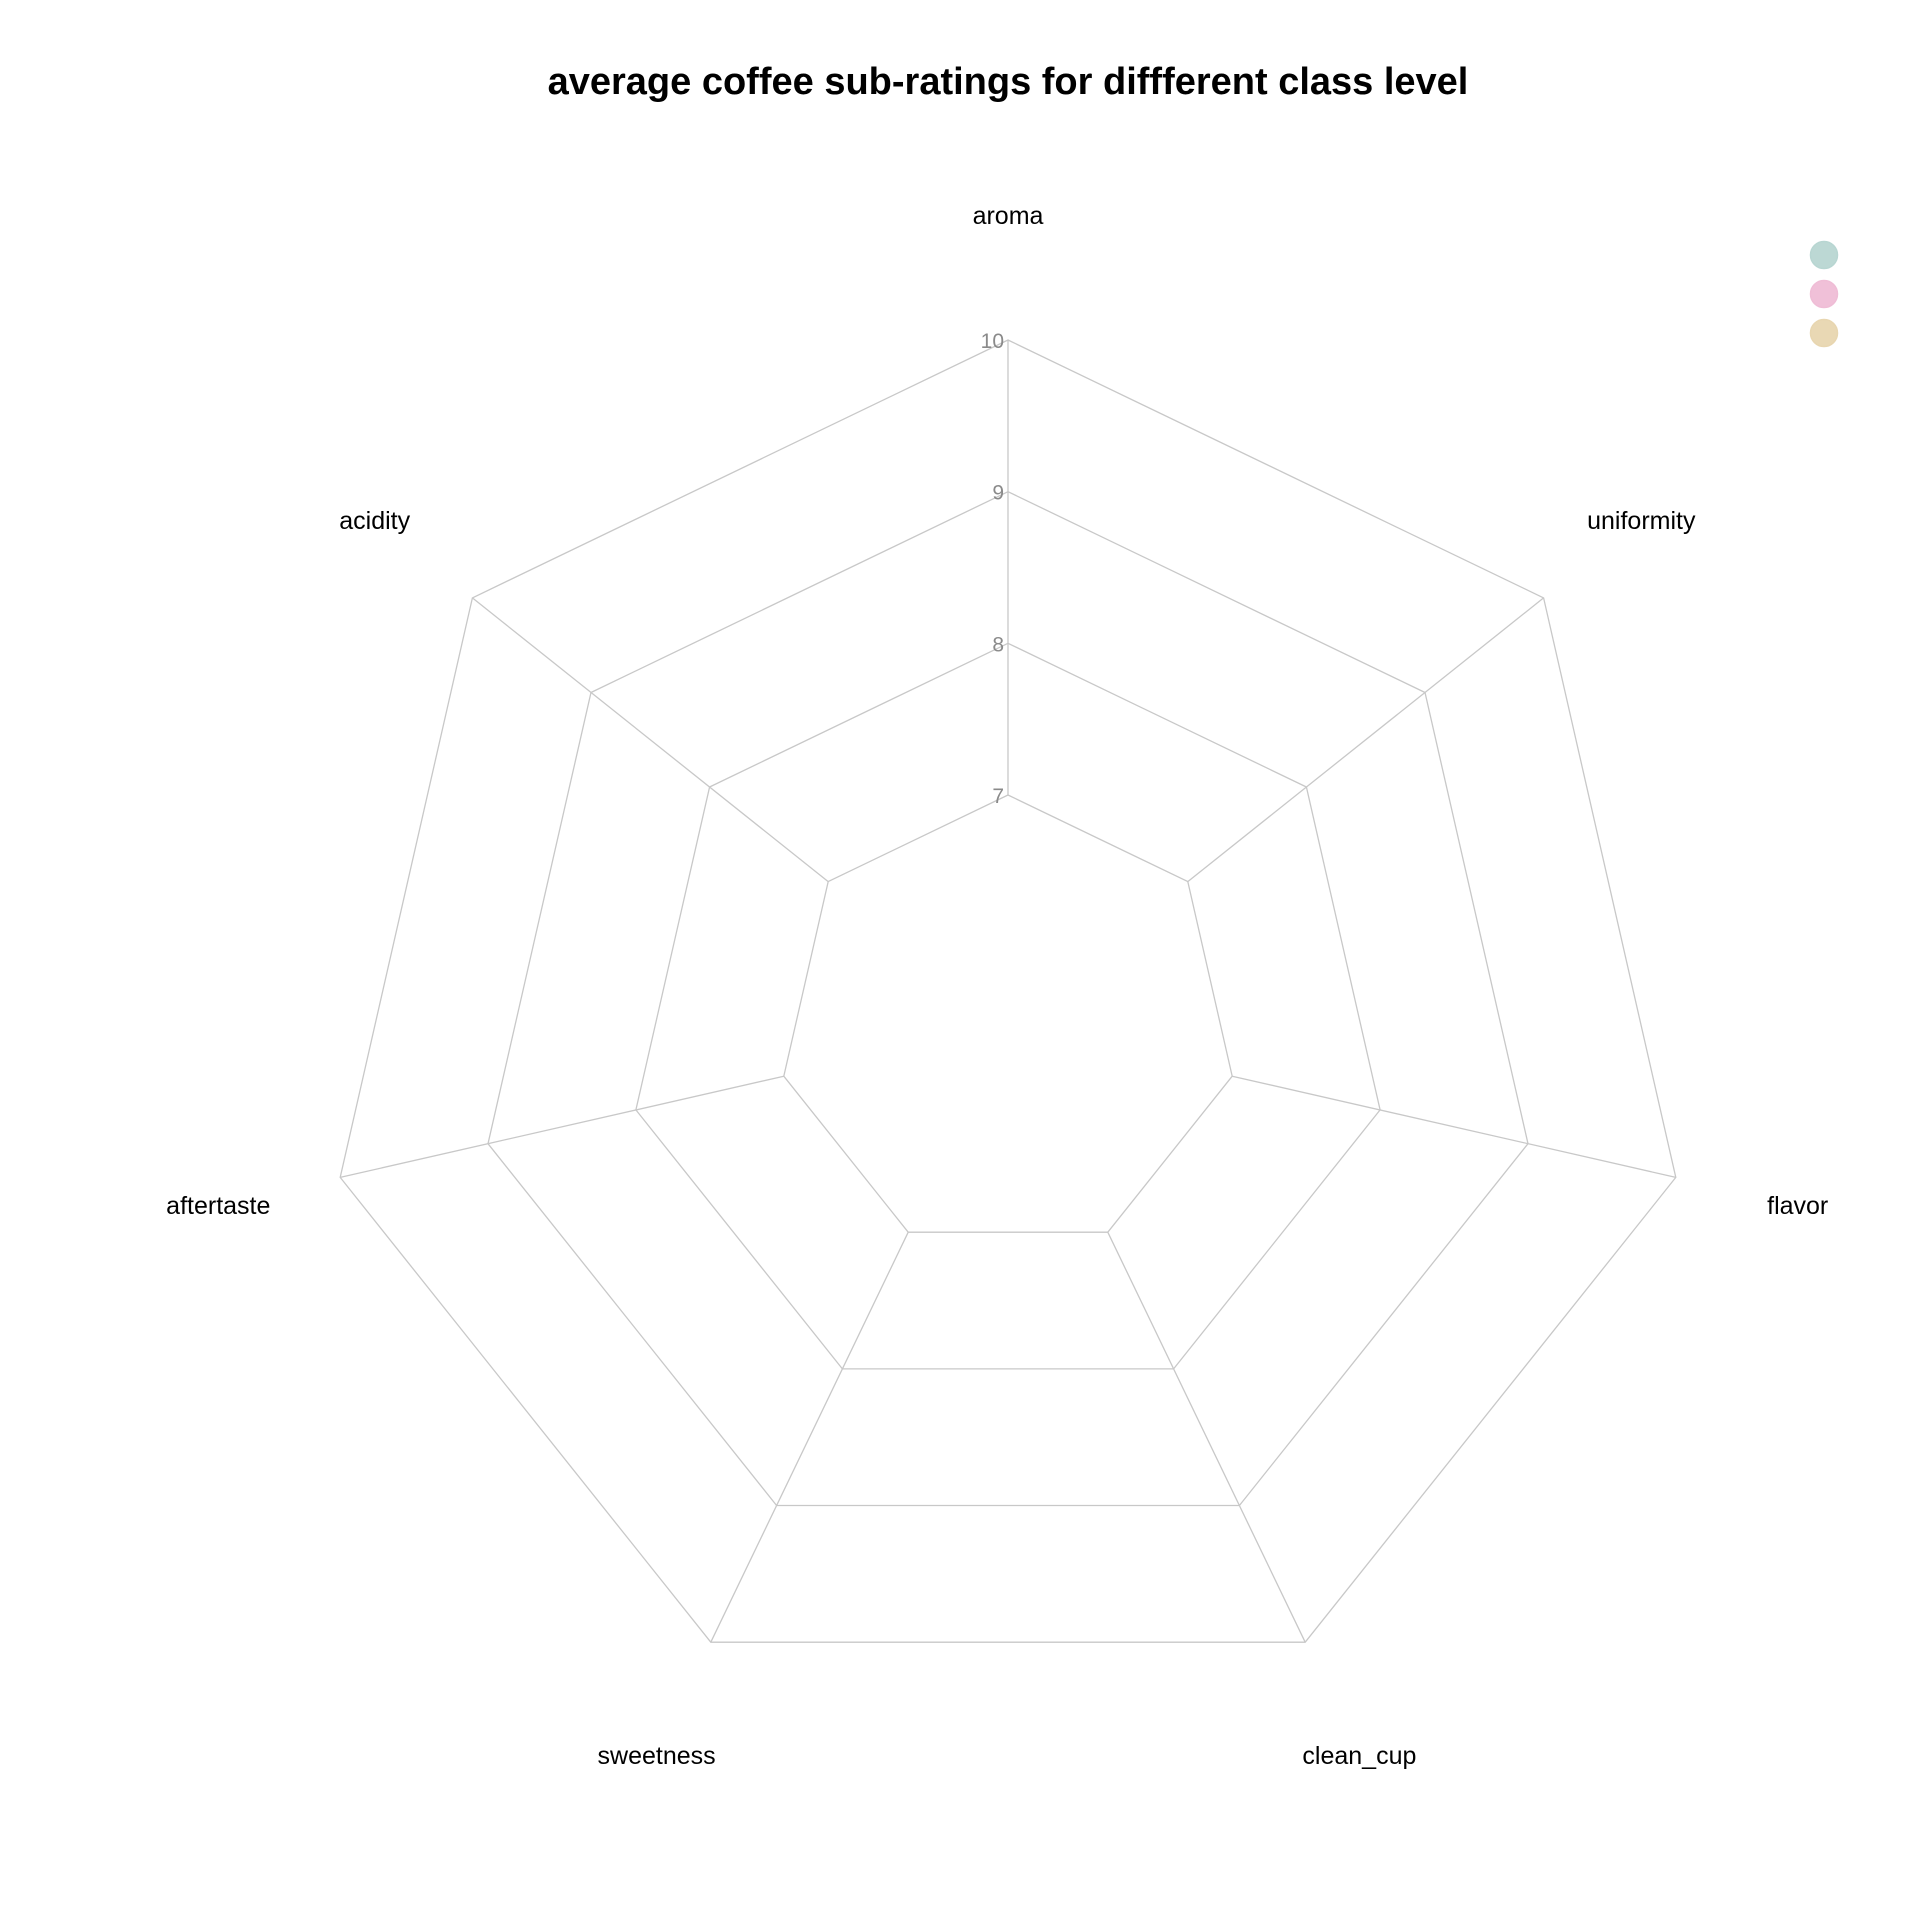 The width and height of the screenshot is (1920, 1920). Describe the element at coordinates (992, 341) in the screenshot. I see `tick-label-10: 10` at that location.